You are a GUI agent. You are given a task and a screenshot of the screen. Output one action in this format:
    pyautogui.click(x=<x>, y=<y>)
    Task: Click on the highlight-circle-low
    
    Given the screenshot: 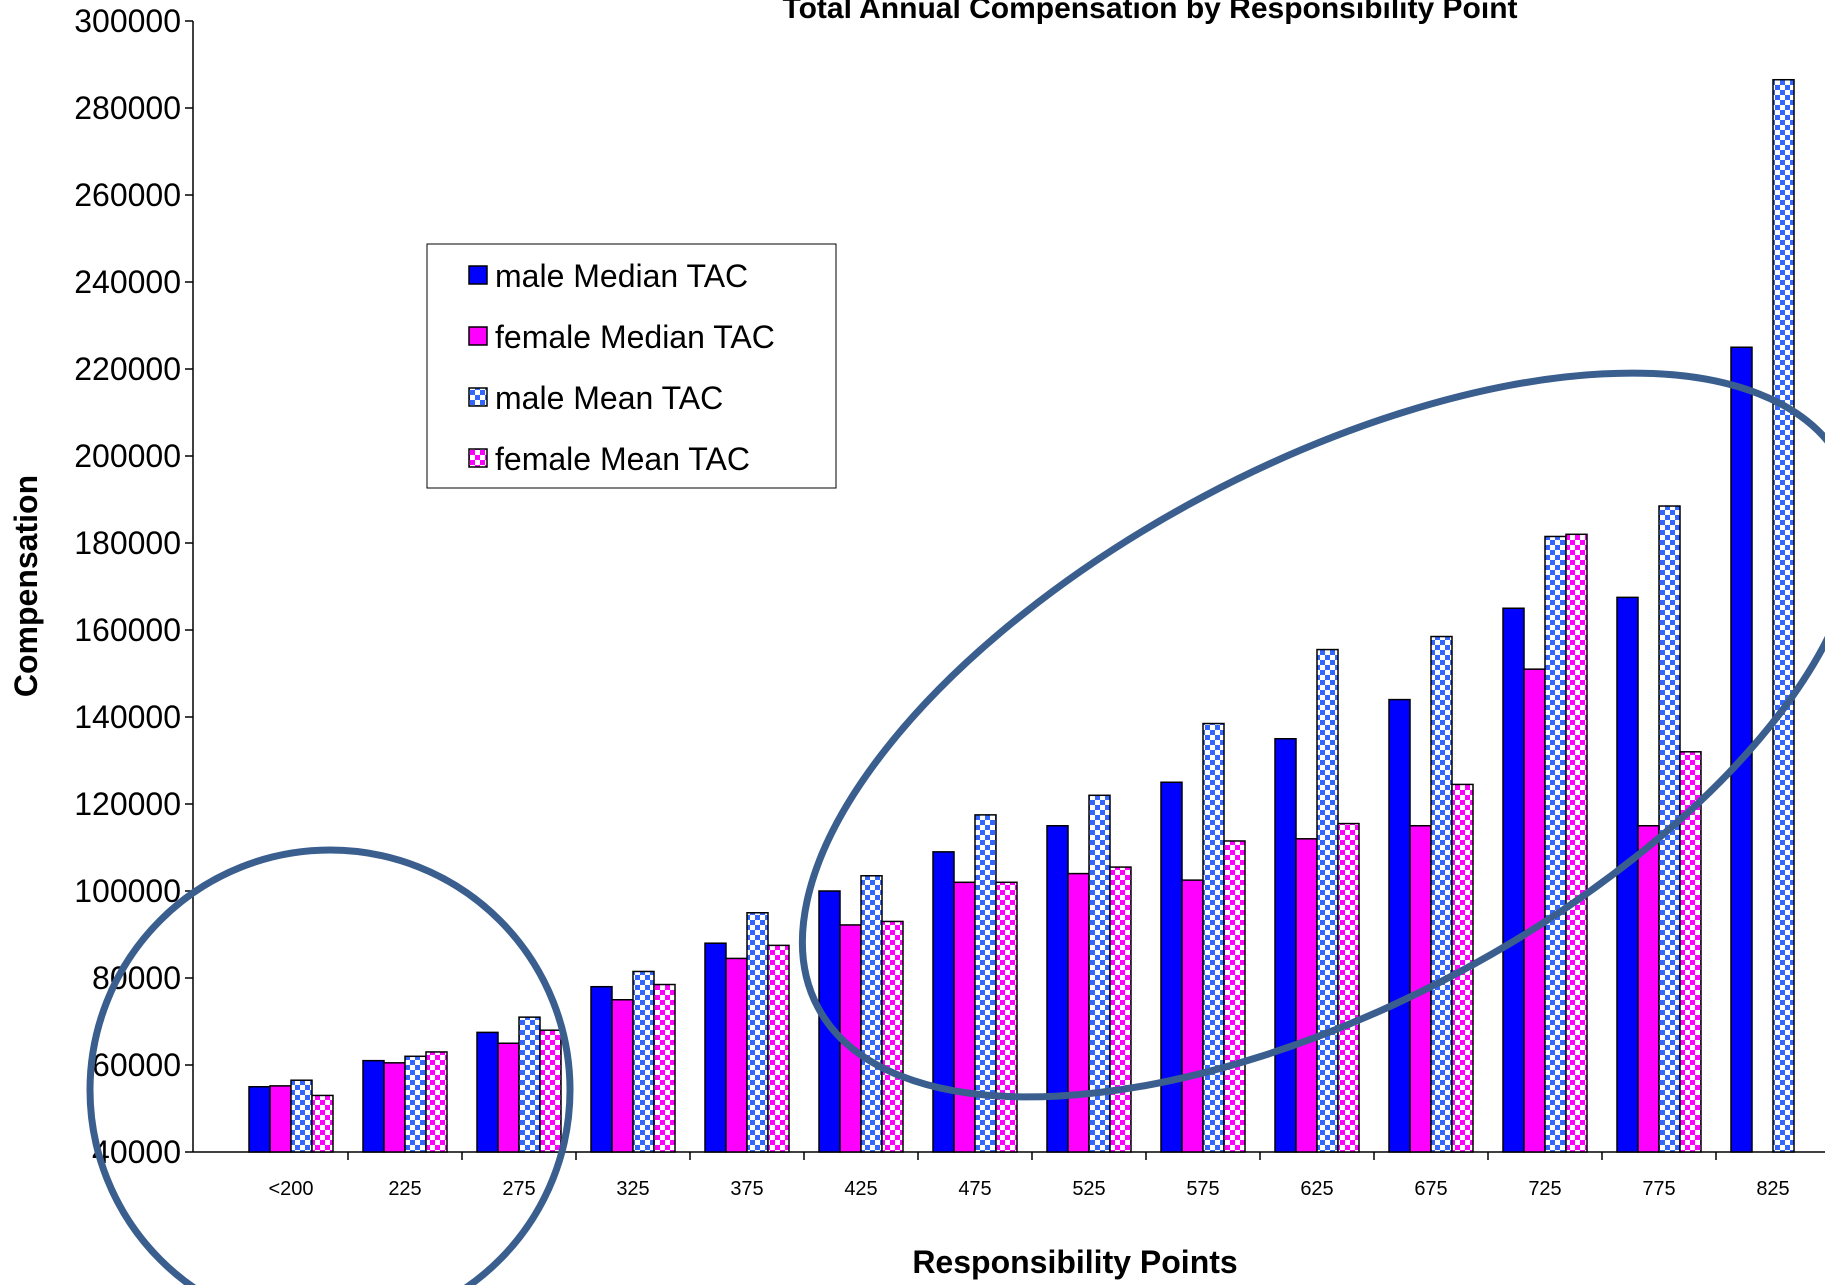 What is the action you would take?
    pyautogui.click(x=330, y=1065)
    